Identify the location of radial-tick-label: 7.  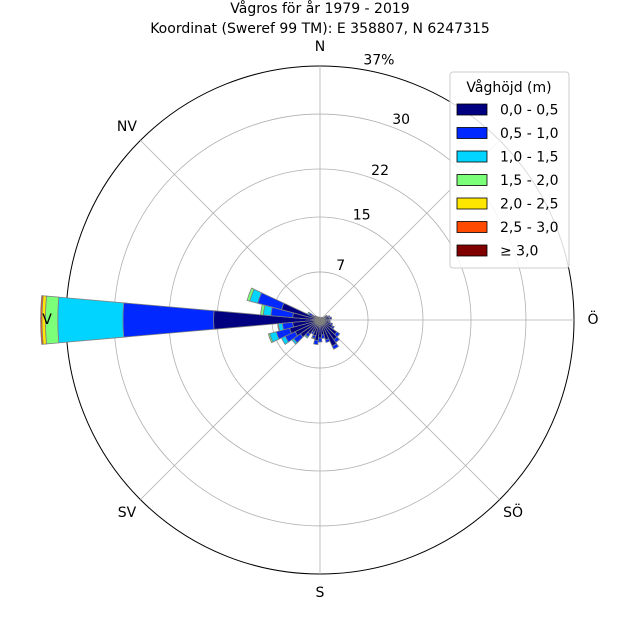
(340, 266).